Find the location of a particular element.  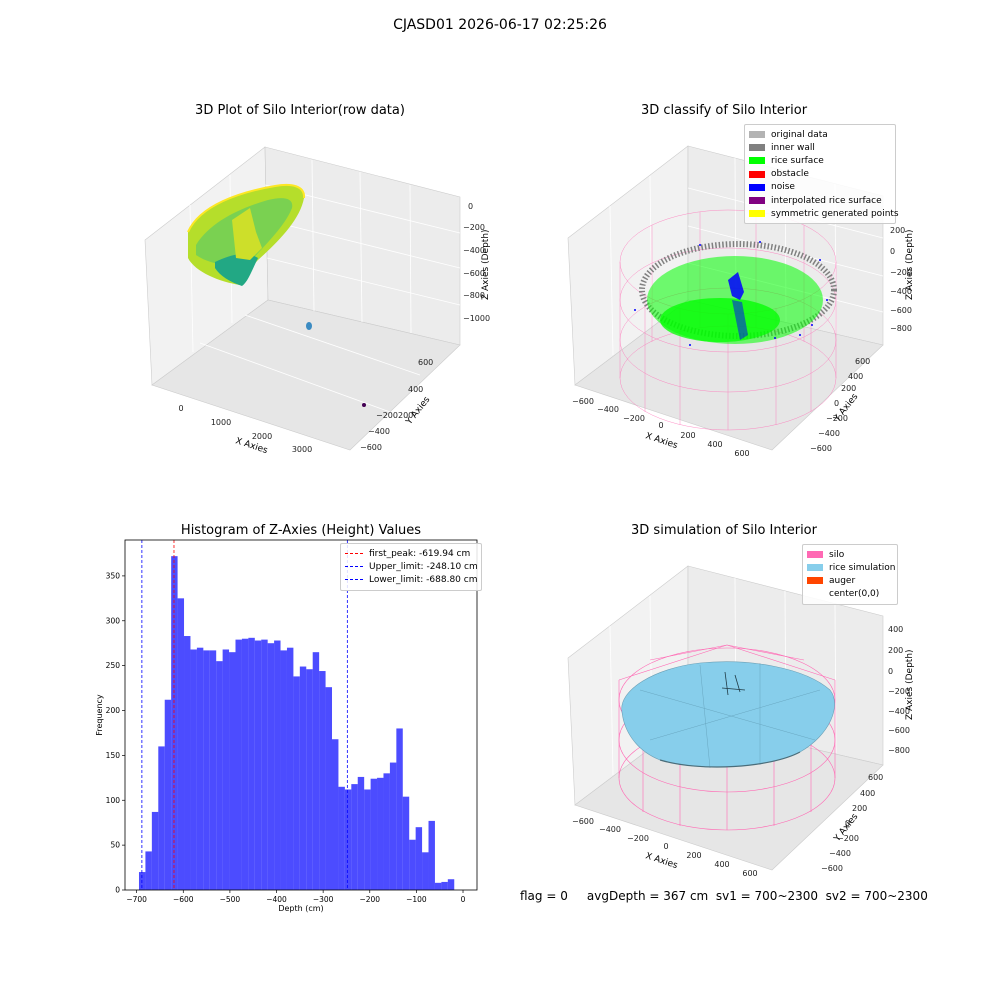

legend-item: Upper_limit: -248.10 cm is located at coordinates (411, 566).